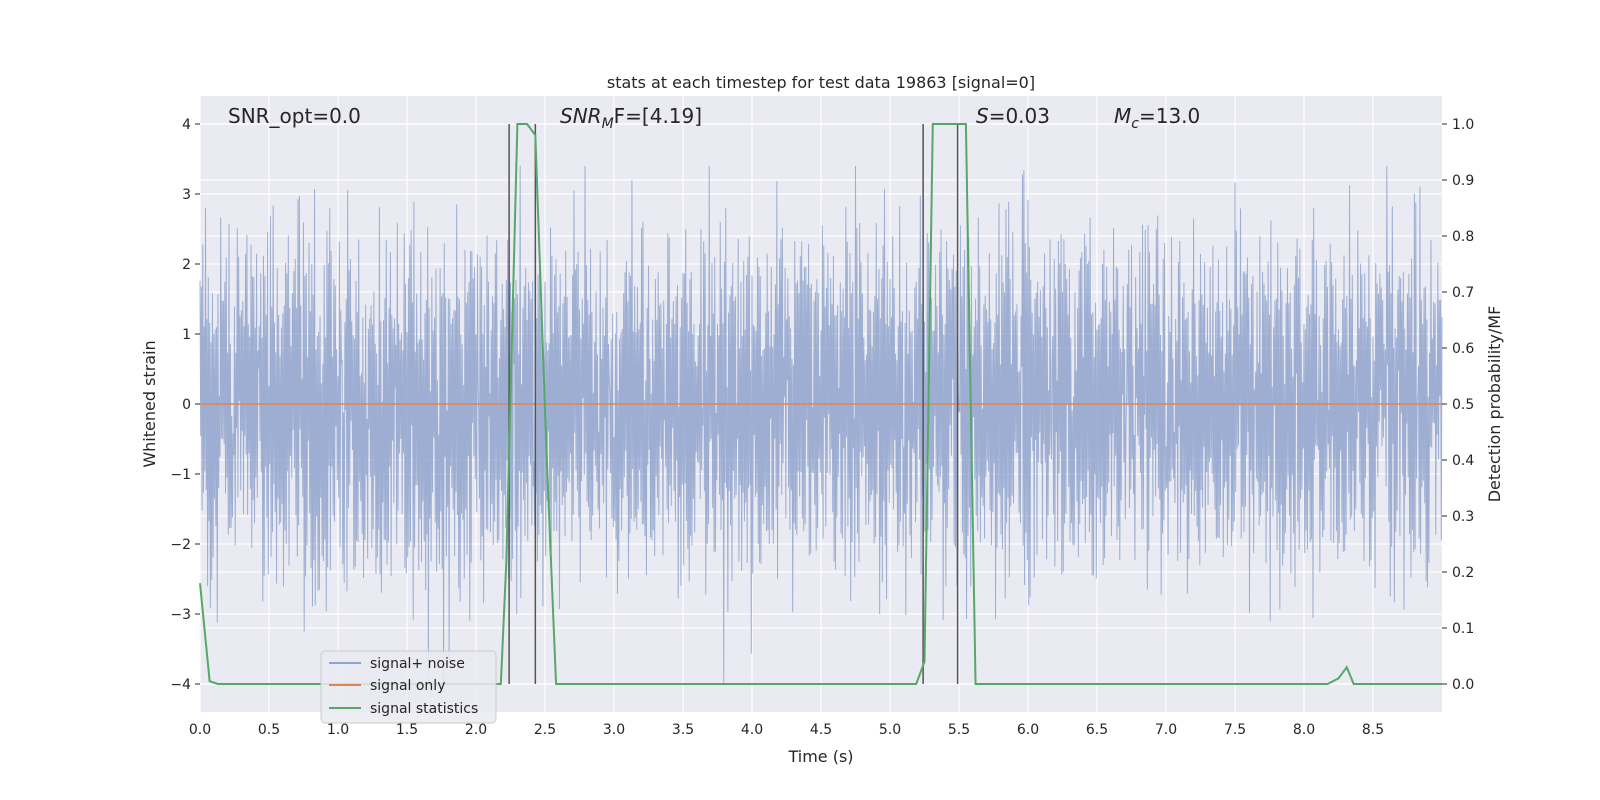  Describe the element at coordinates (658, 116) in the screenshot. I see `annotation-snr-mf-rest: F=[4.19]` at that location.